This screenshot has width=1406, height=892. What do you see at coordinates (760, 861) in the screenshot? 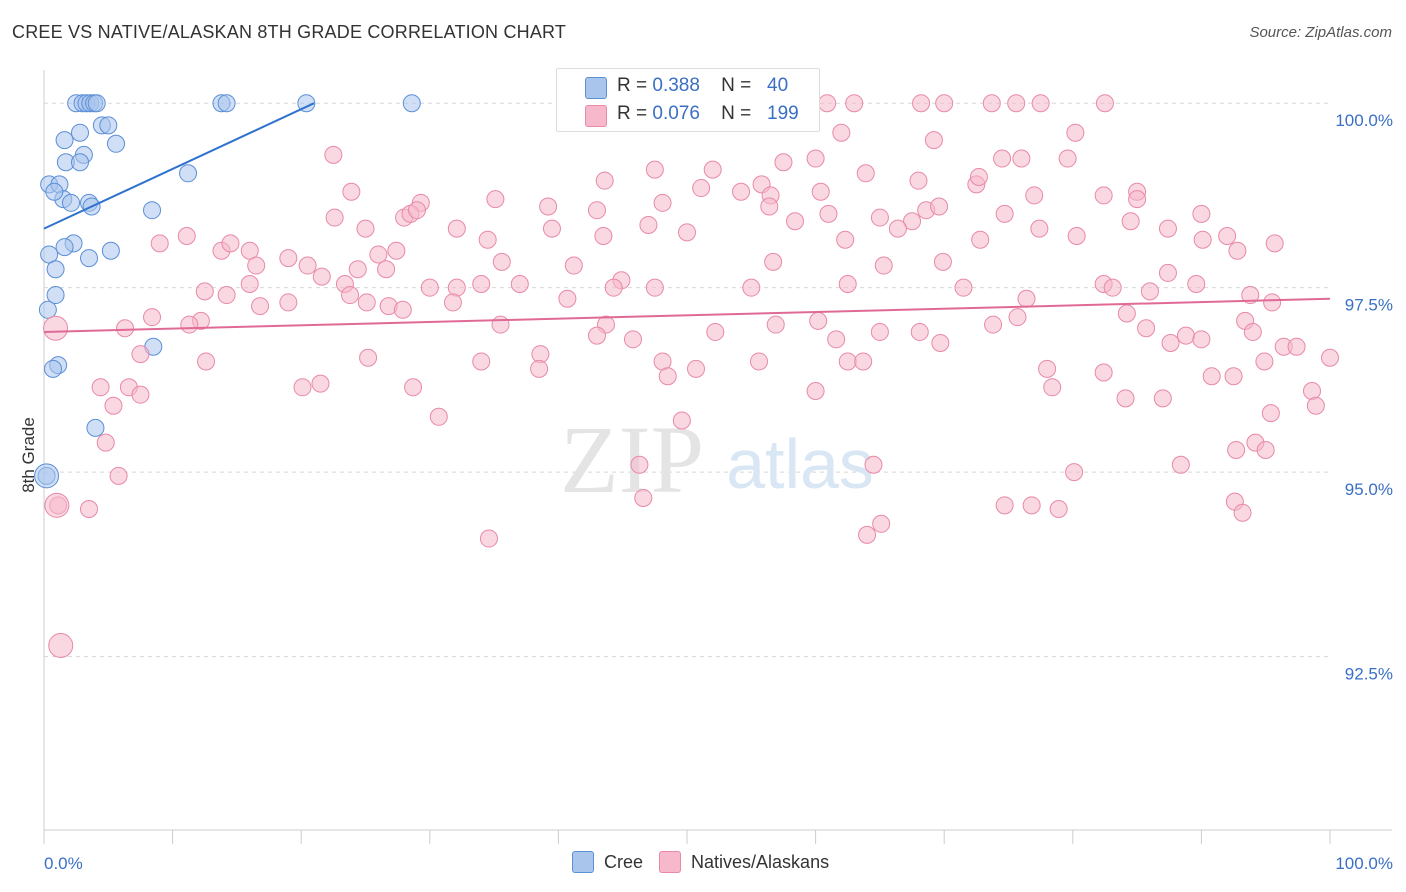
I see `legend-label-natives: Natives/Alaskans` at bounding box center [760, 861].